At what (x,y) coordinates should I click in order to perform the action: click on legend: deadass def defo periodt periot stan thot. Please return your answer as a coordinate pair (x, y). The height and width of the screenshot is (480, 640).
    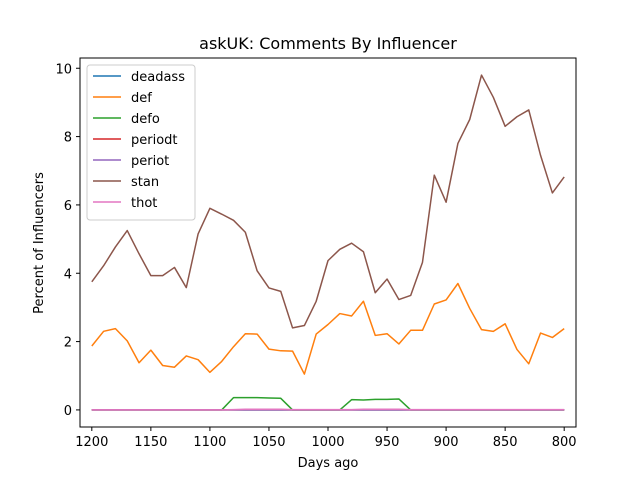
    Looking at the image, I should click on (141, 142).